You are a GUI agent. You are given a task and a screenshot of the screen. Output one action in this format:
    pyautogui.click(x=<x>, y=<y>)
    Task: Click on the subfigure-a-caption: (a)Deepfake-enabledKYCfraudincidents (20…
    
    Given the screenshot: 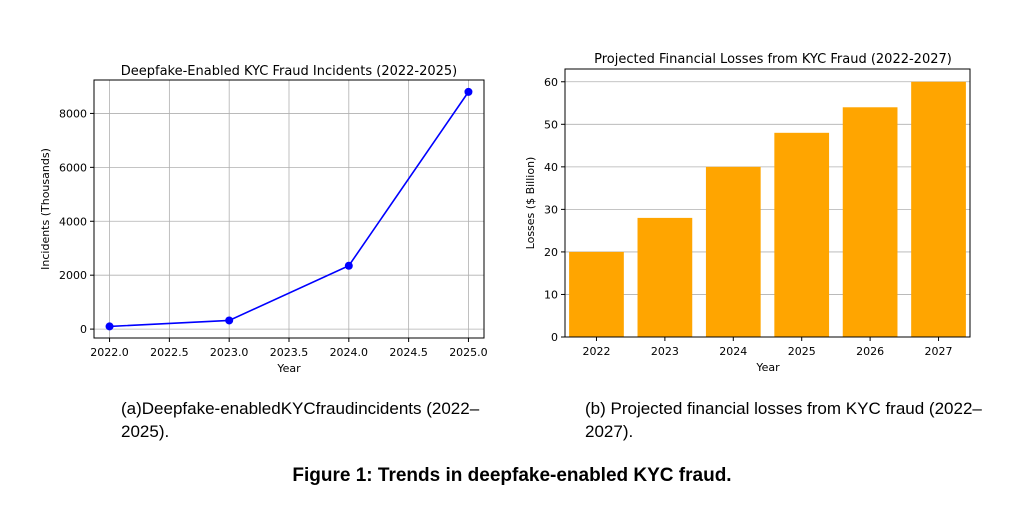 What is the action you would take?
    pyautogui.click(x=300, y=420)
    